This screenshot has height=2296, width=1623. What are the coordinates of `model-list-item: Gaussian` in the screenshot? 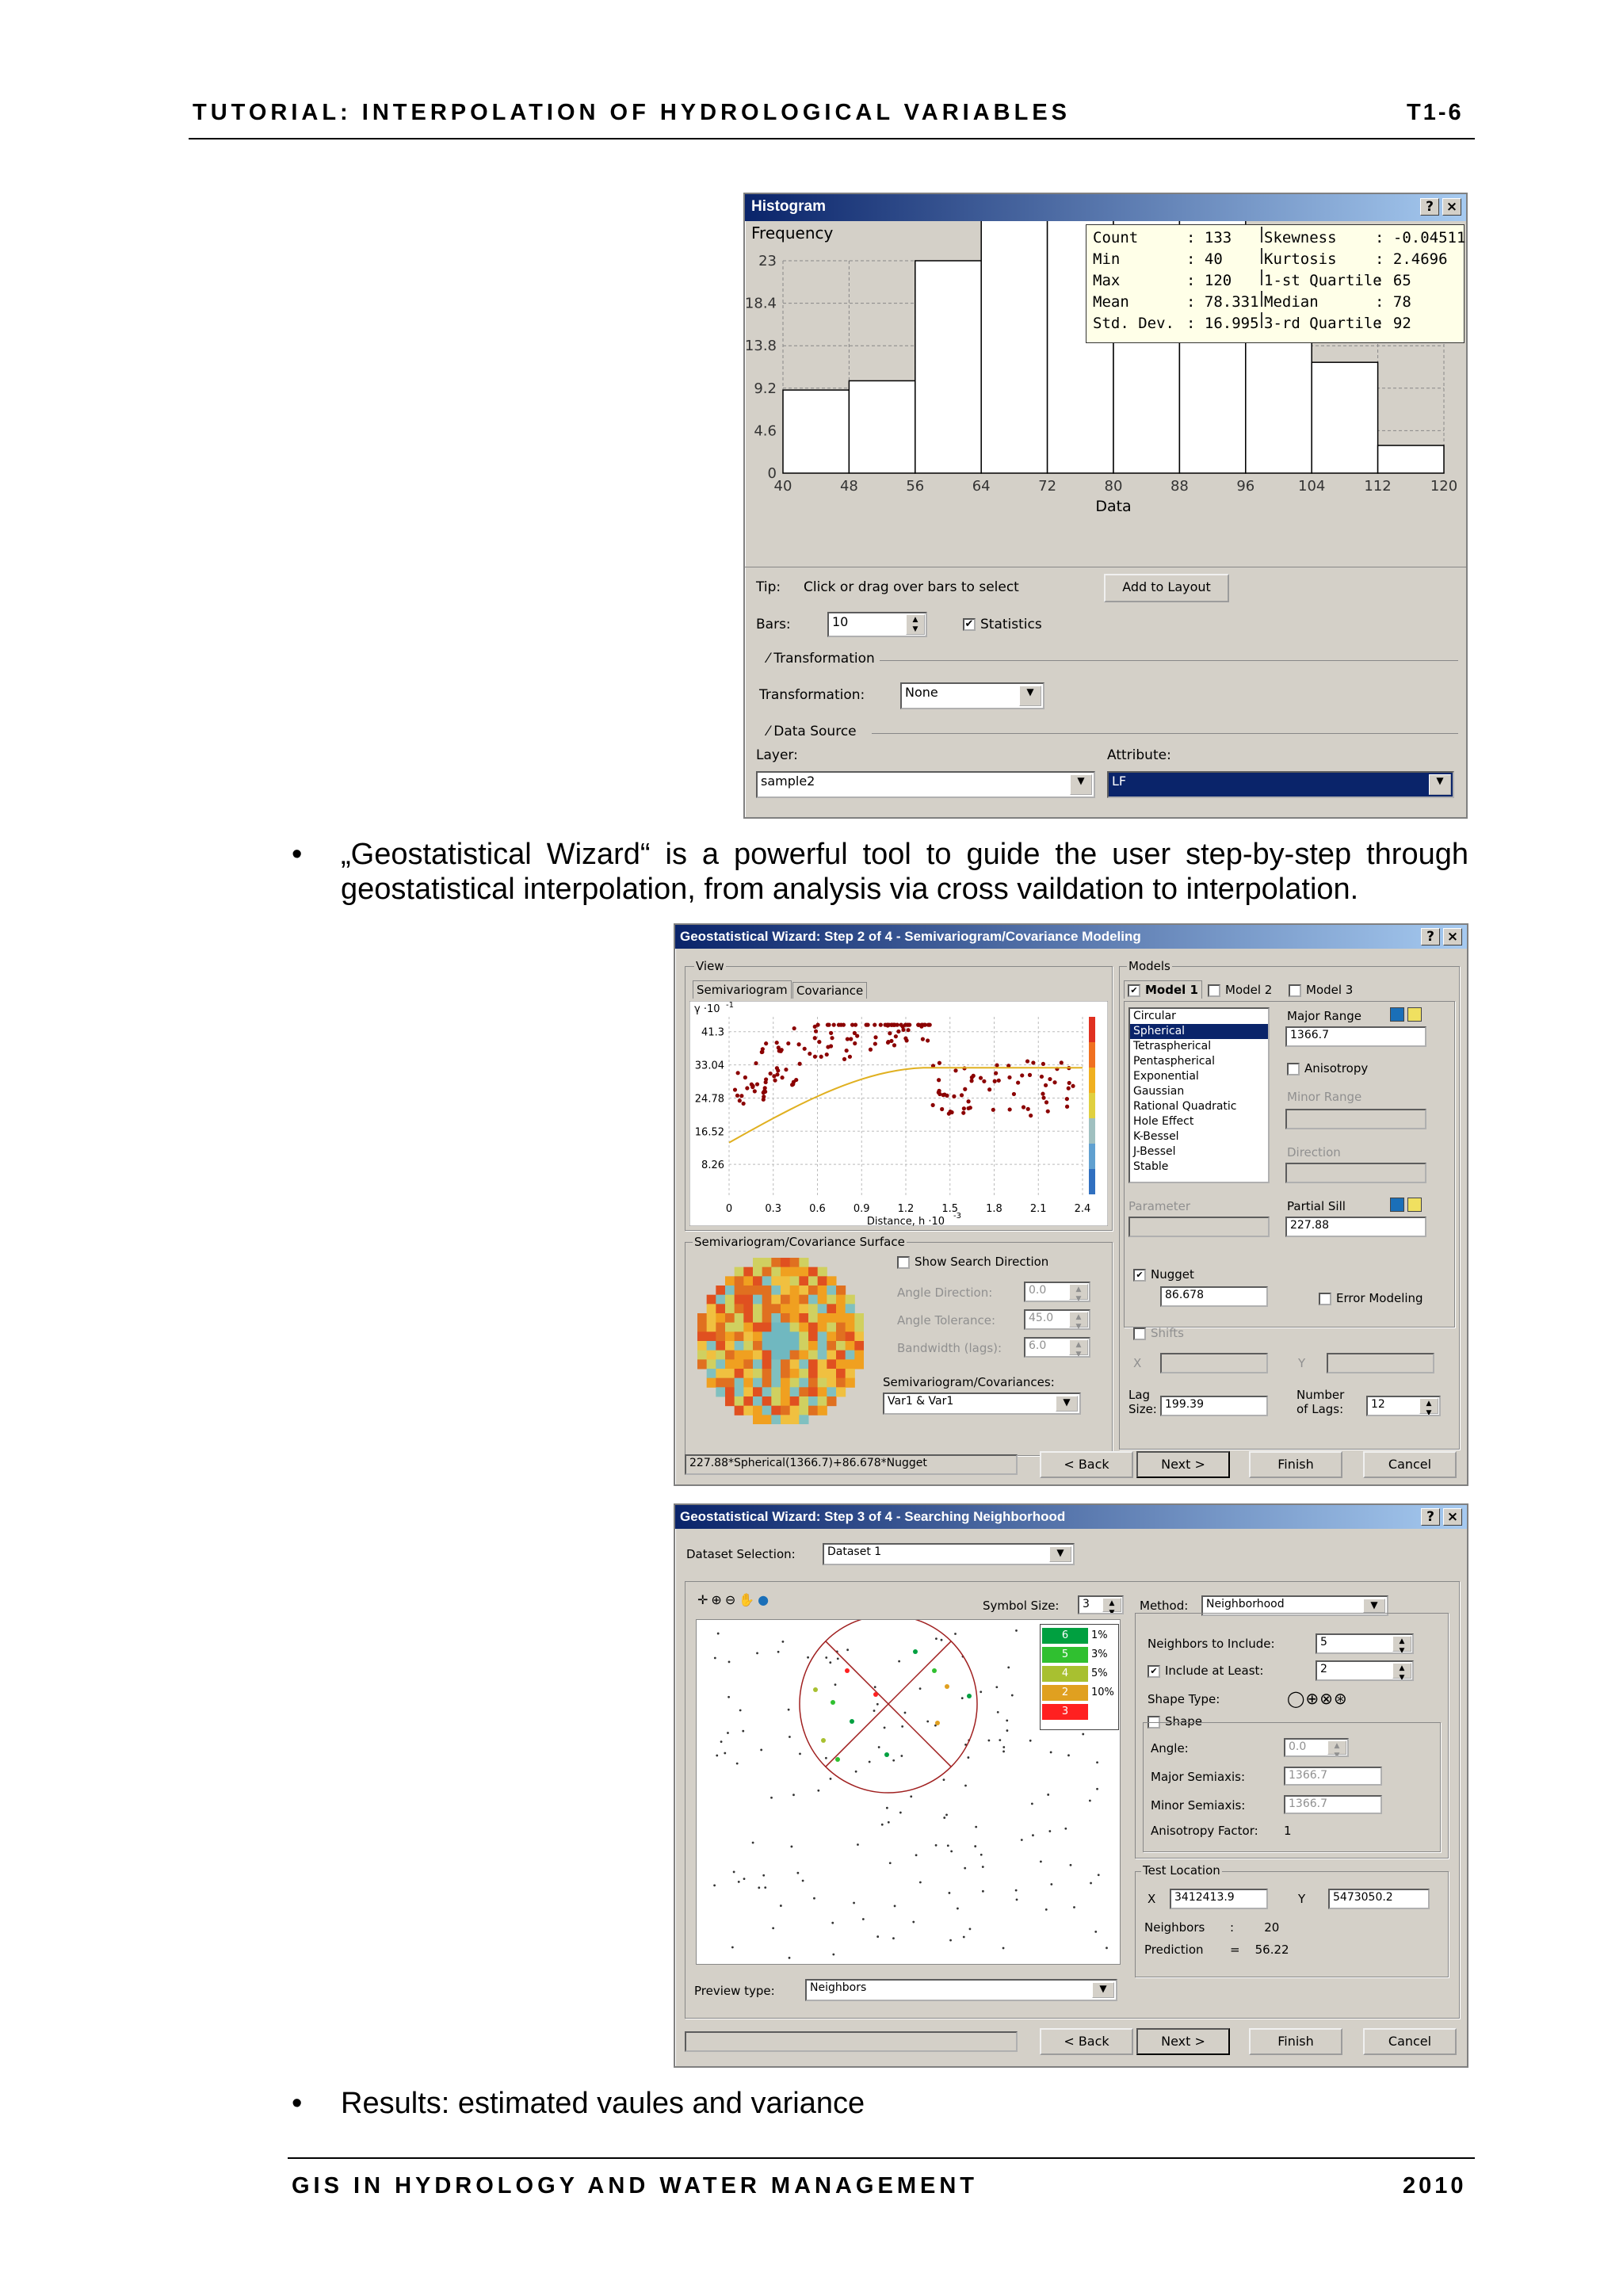 It's located at (1159, 1091).